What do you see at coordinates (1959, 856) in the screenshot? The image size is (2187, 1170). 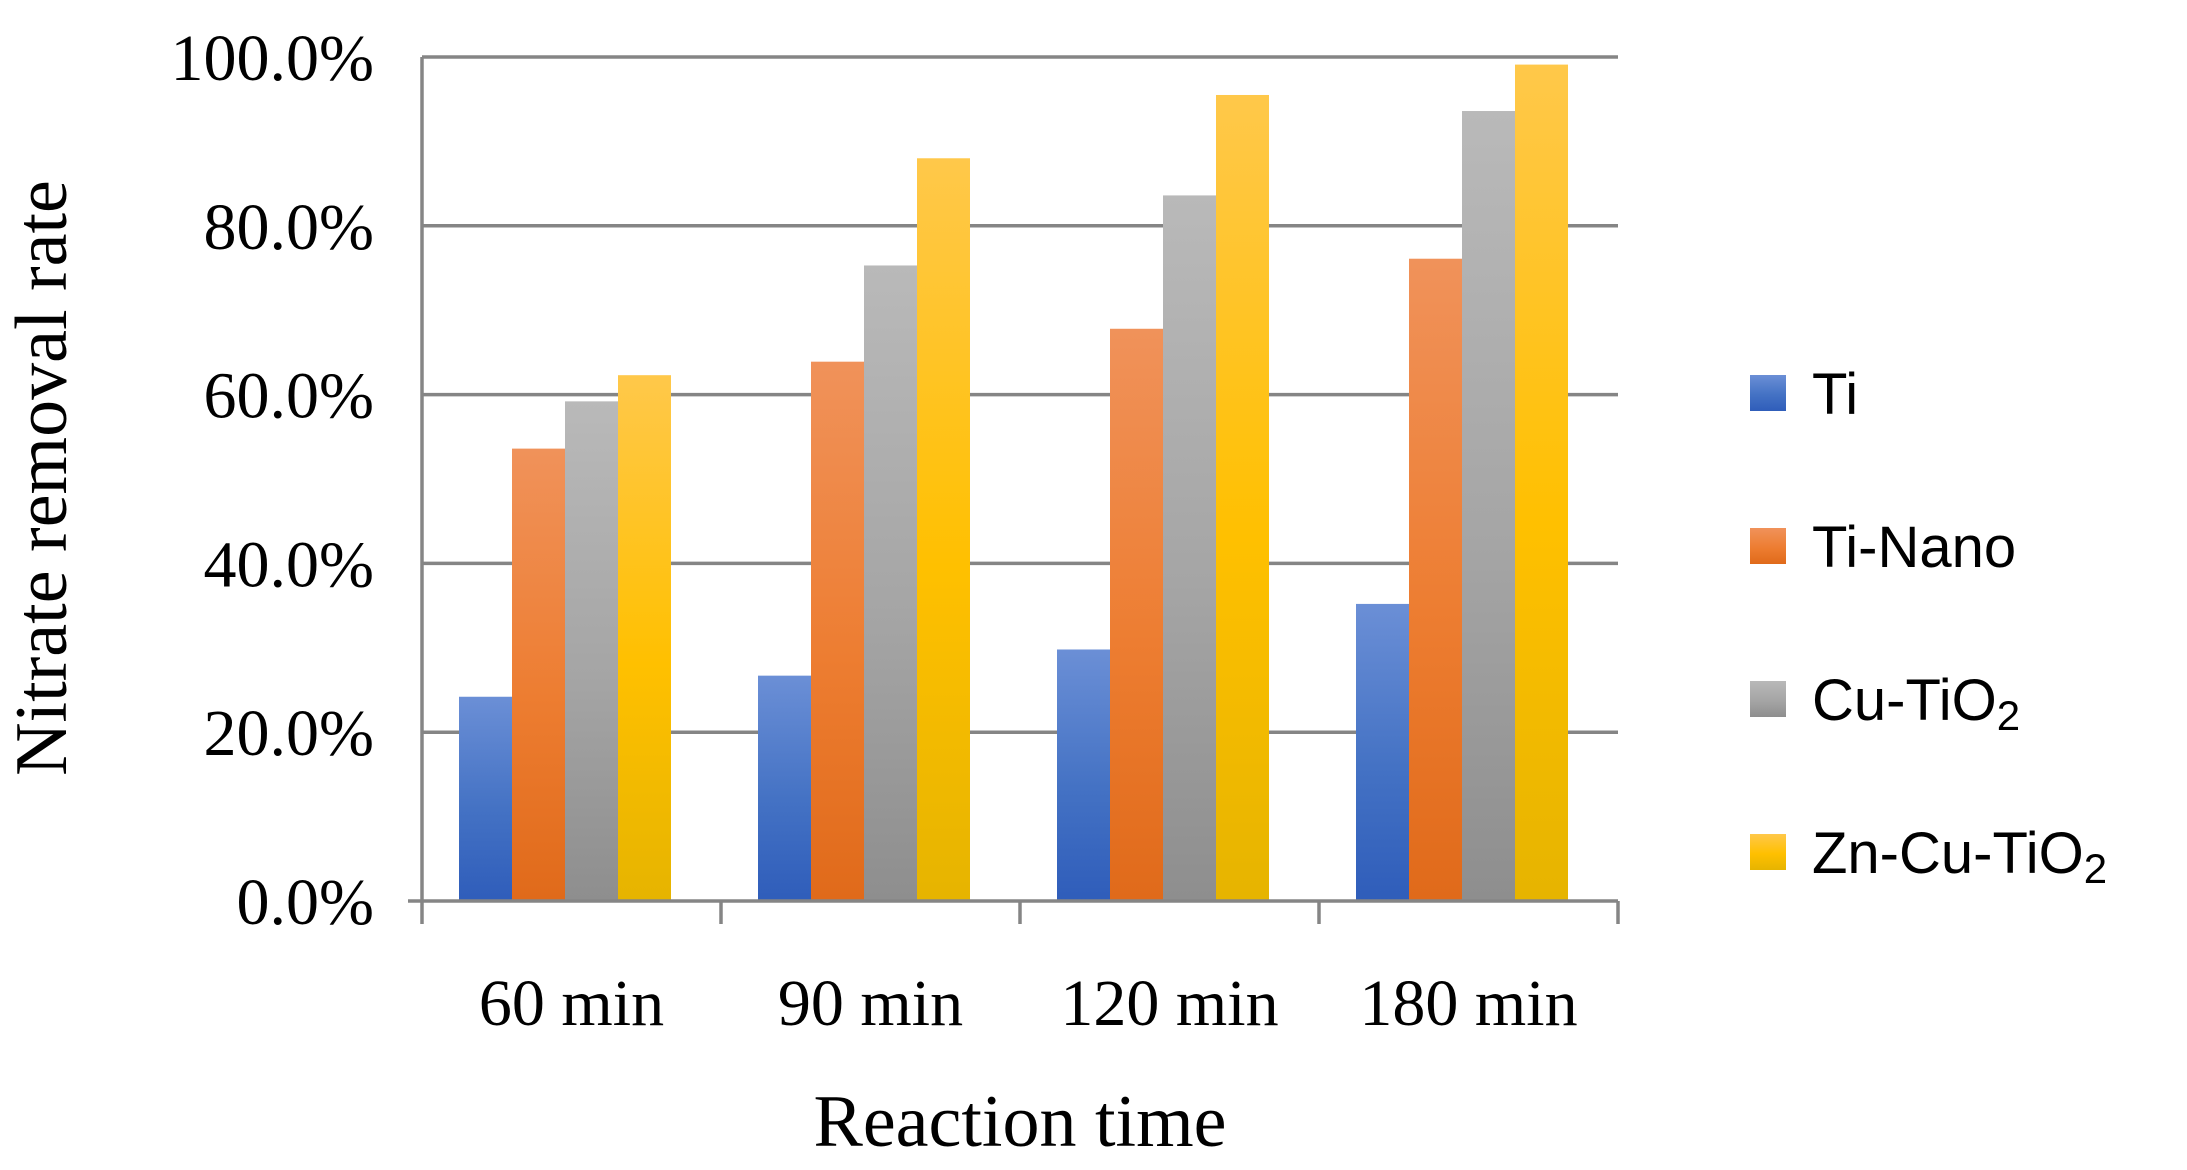 I see `legend-label-zn-cu-tio2: Zn-Cu-TiO2` at bounding box center [1959, 856].